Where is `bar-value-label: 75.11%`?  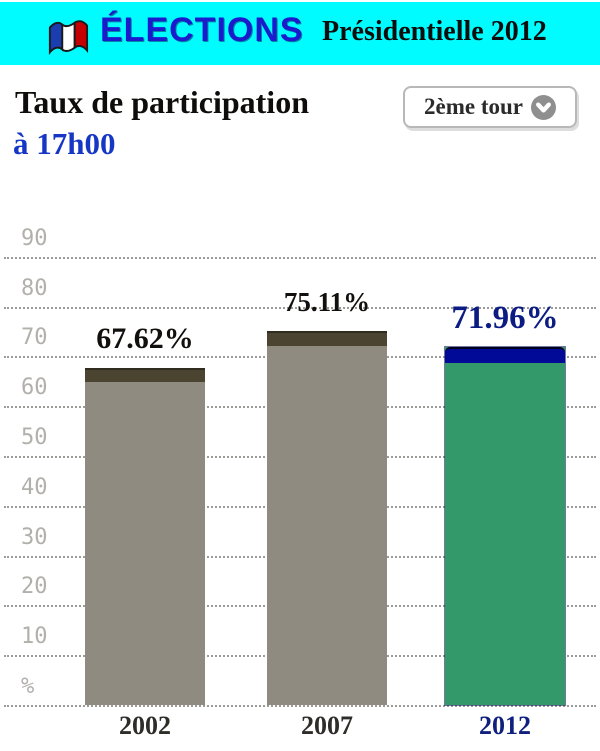
bar-value-label: 75.11% is located at coordinates (327, 301).